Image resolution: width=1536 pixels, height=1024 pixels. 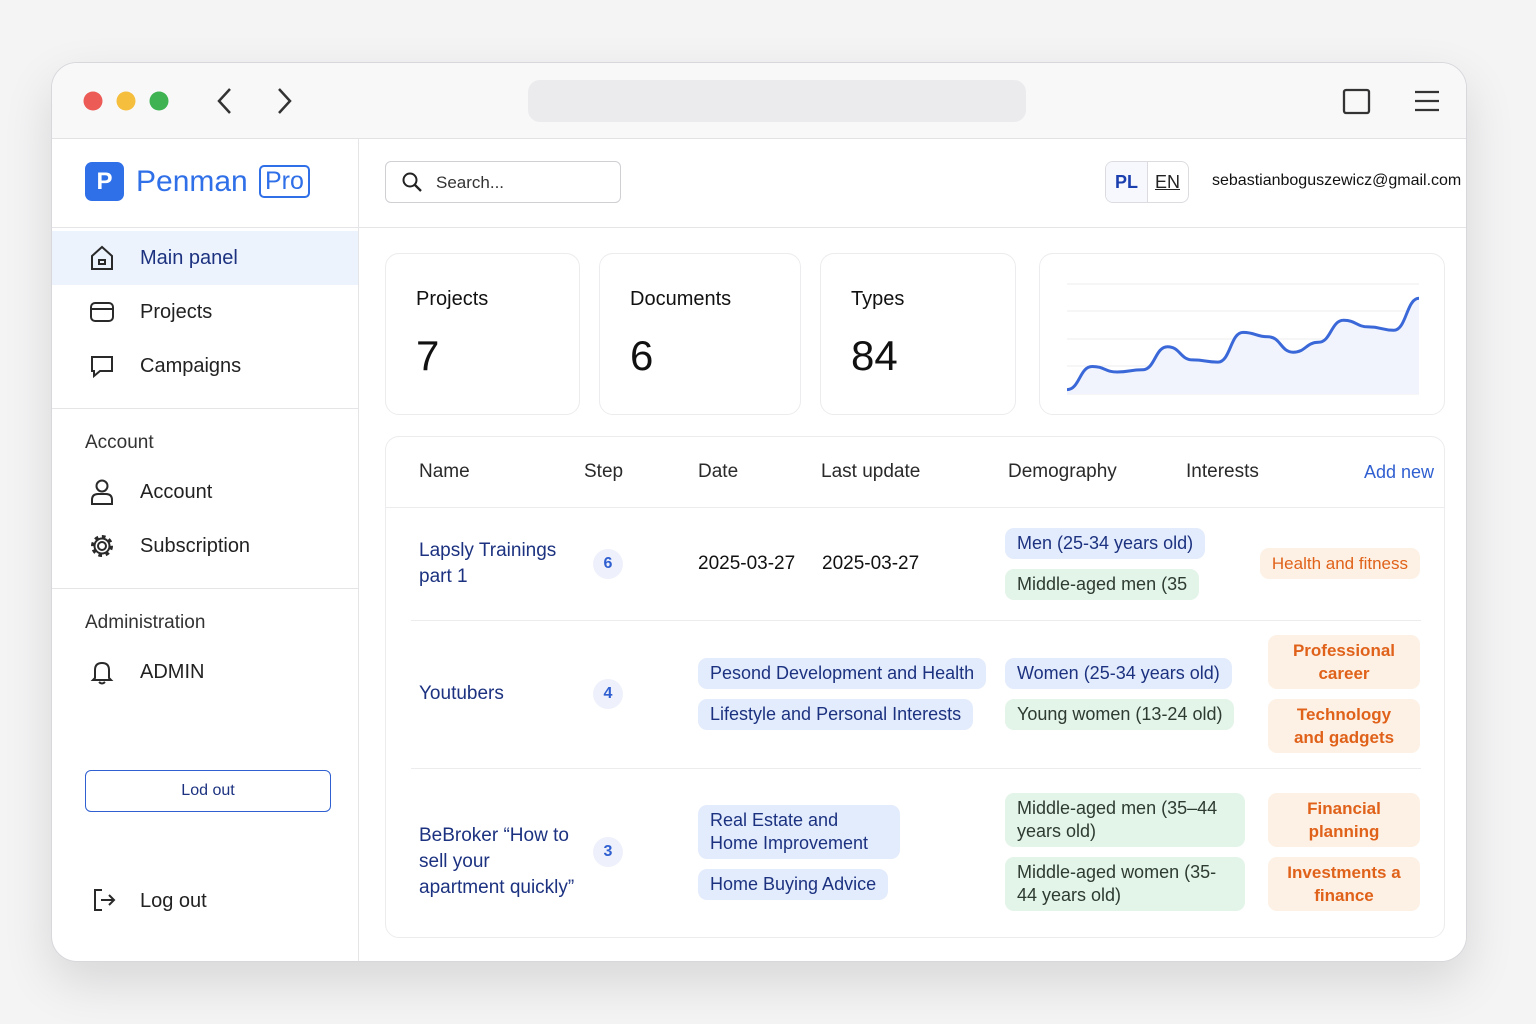 What do you see at coordinates (1356, 101) in the screenshot?
I see `tabs` at bounding box center [1356, 101].